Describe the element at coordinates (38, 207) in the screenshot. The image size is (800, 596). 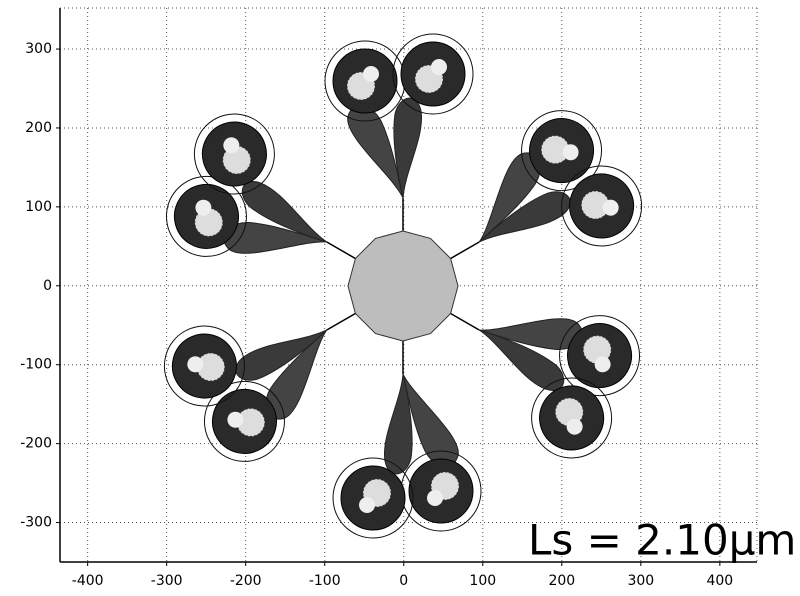
I see `y-tick-label: 100` at that location.